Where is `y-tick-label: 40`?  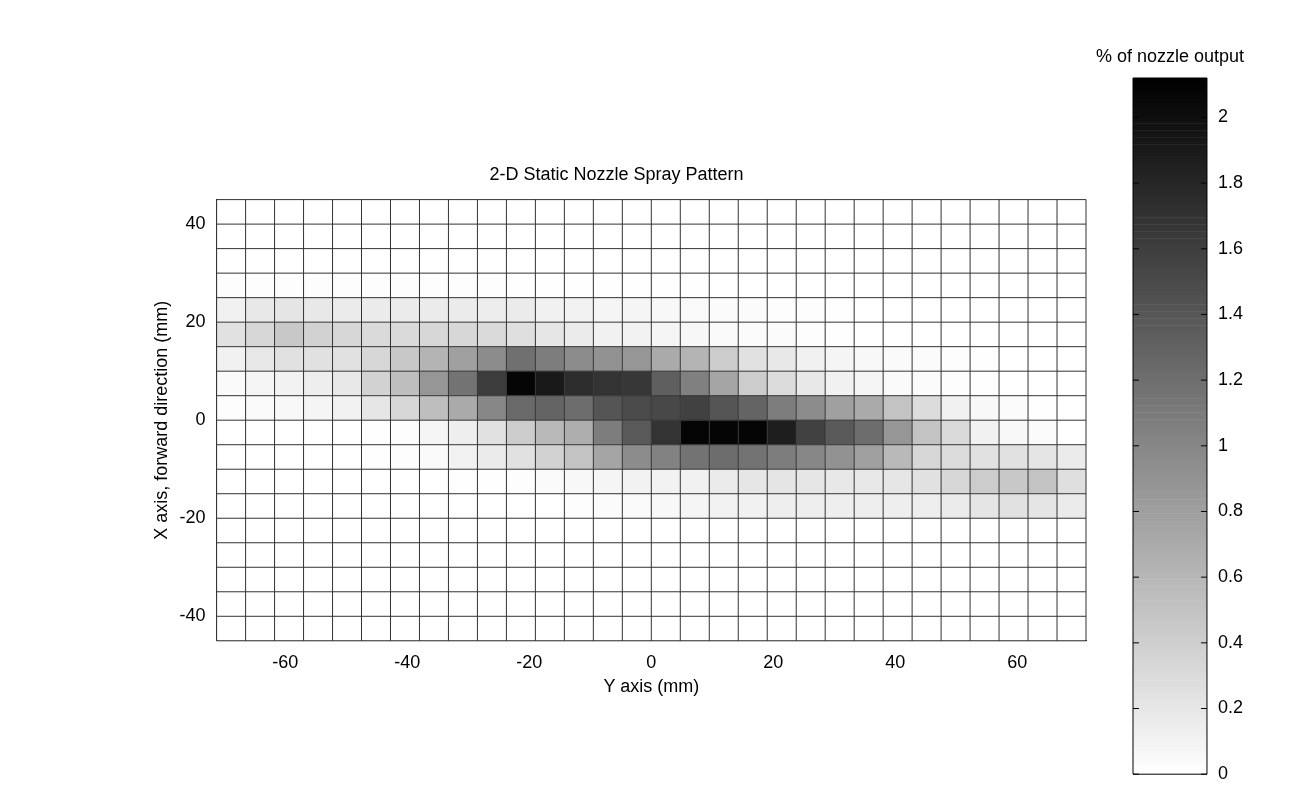 y-tick-label: 40 is located at coordinates (195, 223).